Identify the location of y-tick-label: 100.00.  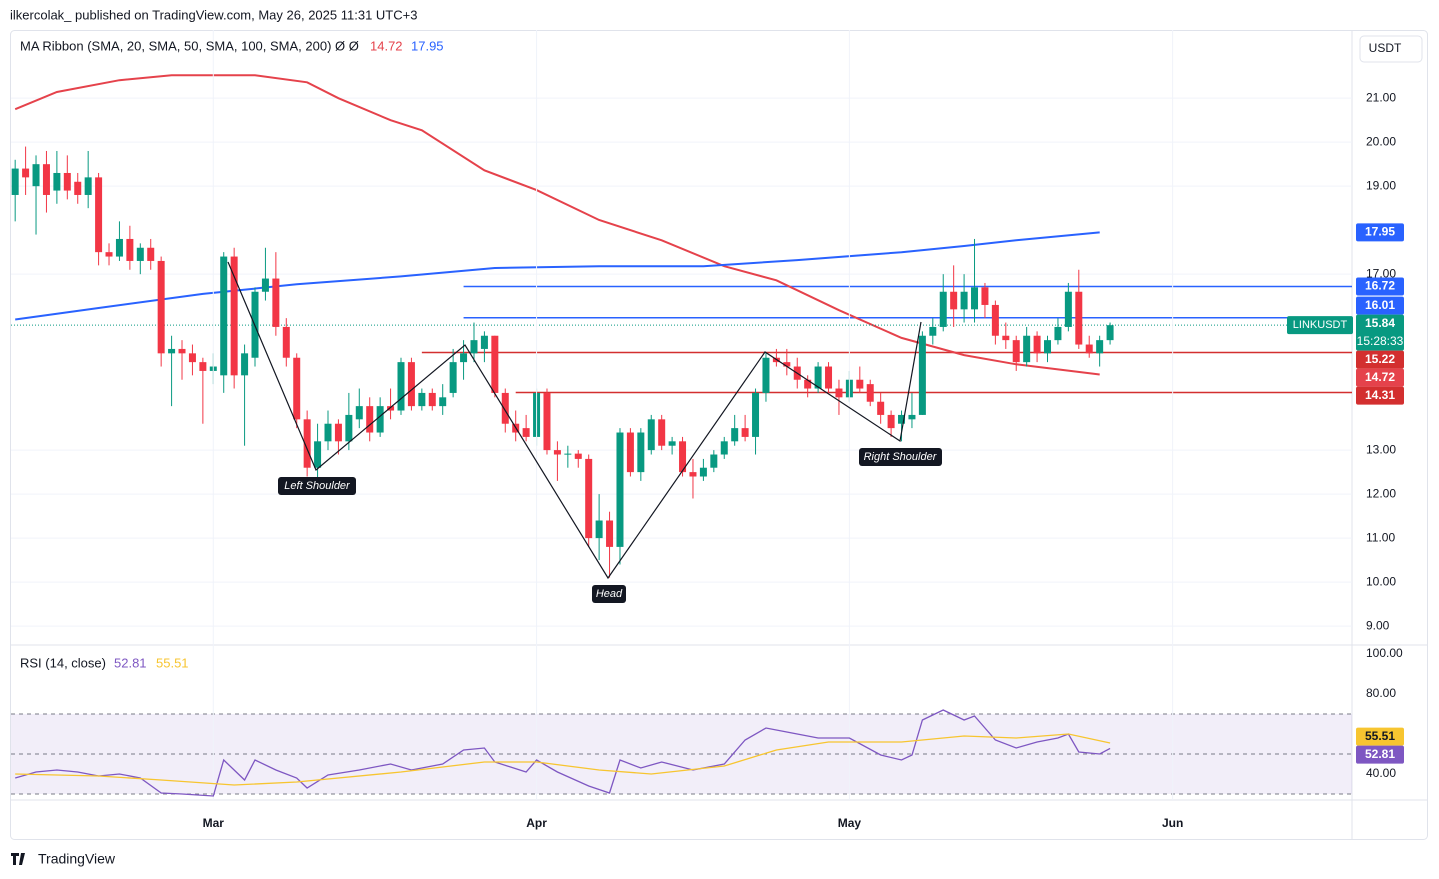
(1384, 653).